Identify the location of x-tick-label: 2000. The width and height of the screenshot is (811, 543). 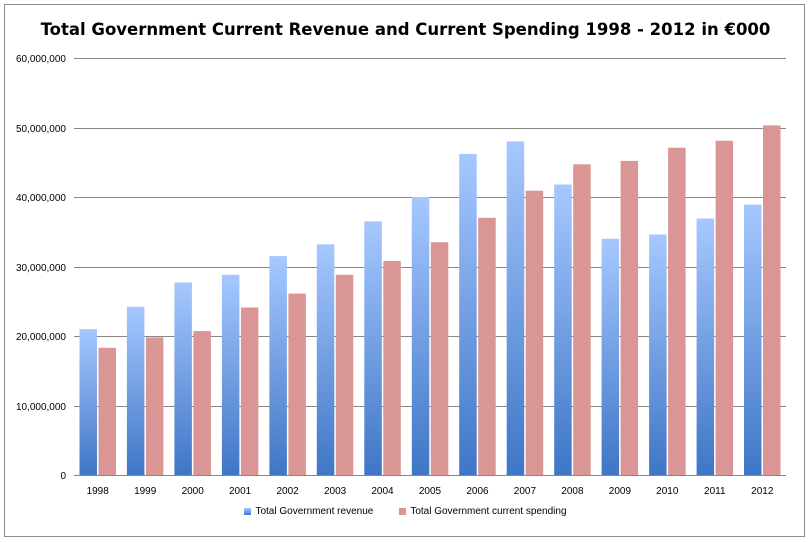
(193, 491).